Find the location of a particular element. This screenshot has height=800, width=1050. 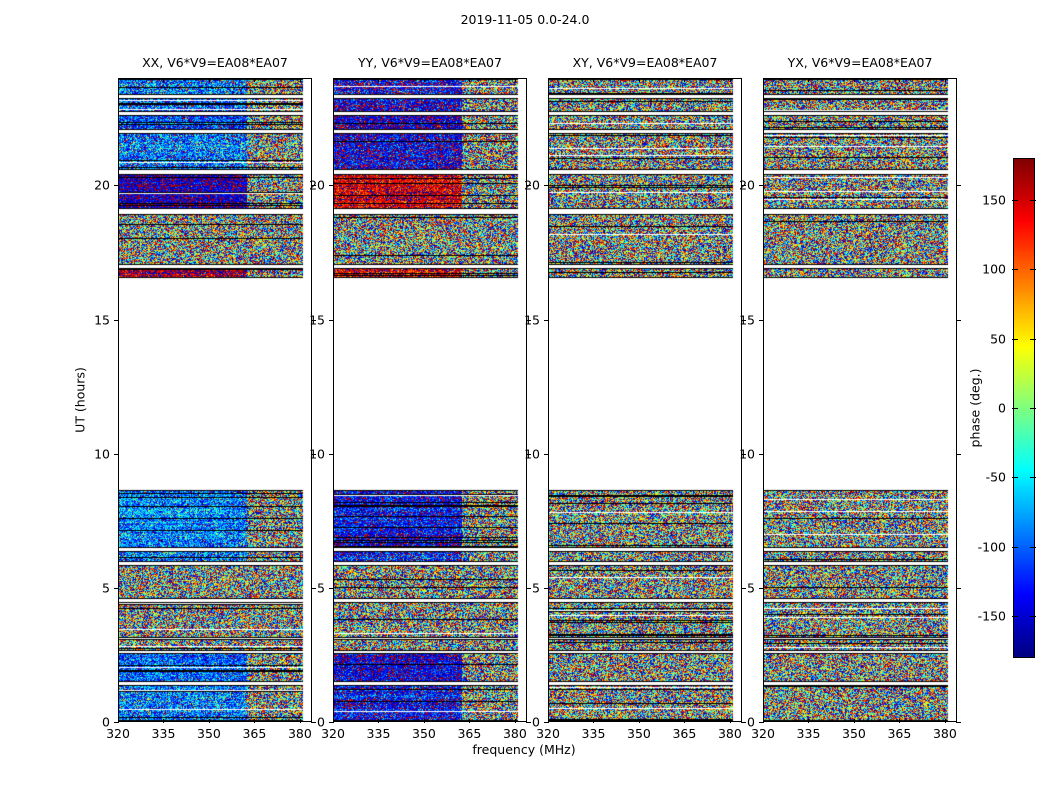

panel-title-xy: XY, V6*V9=EA08*EA07 is located at coordinates (645, 62).